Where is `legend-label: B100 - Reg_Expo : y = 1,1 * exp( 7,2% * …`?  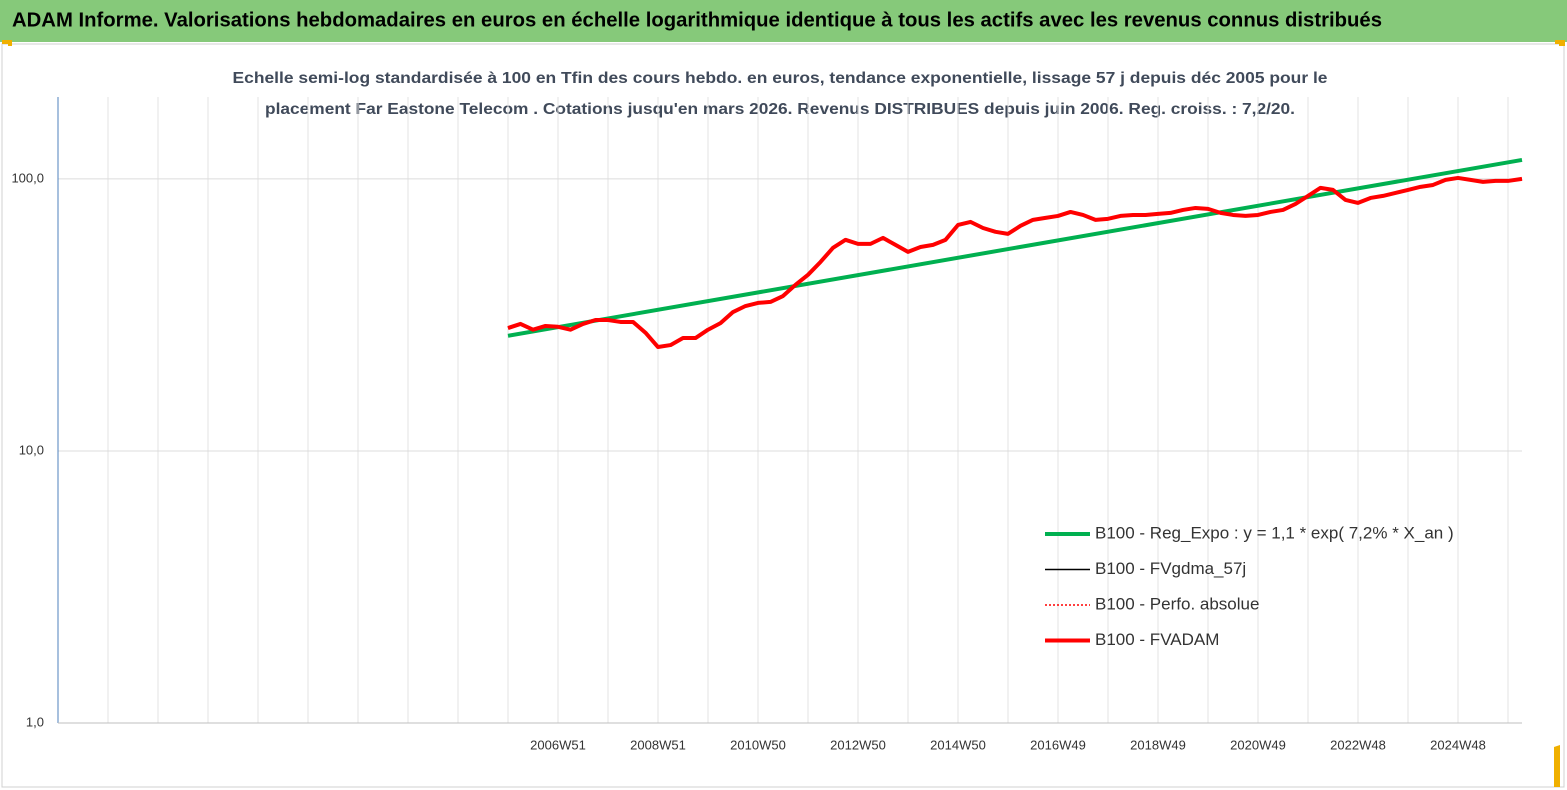 legend-label: B100 - Reg_Expo : y = 1,1 * exp( 7,2% * … is located at coordinates (1274, 532).